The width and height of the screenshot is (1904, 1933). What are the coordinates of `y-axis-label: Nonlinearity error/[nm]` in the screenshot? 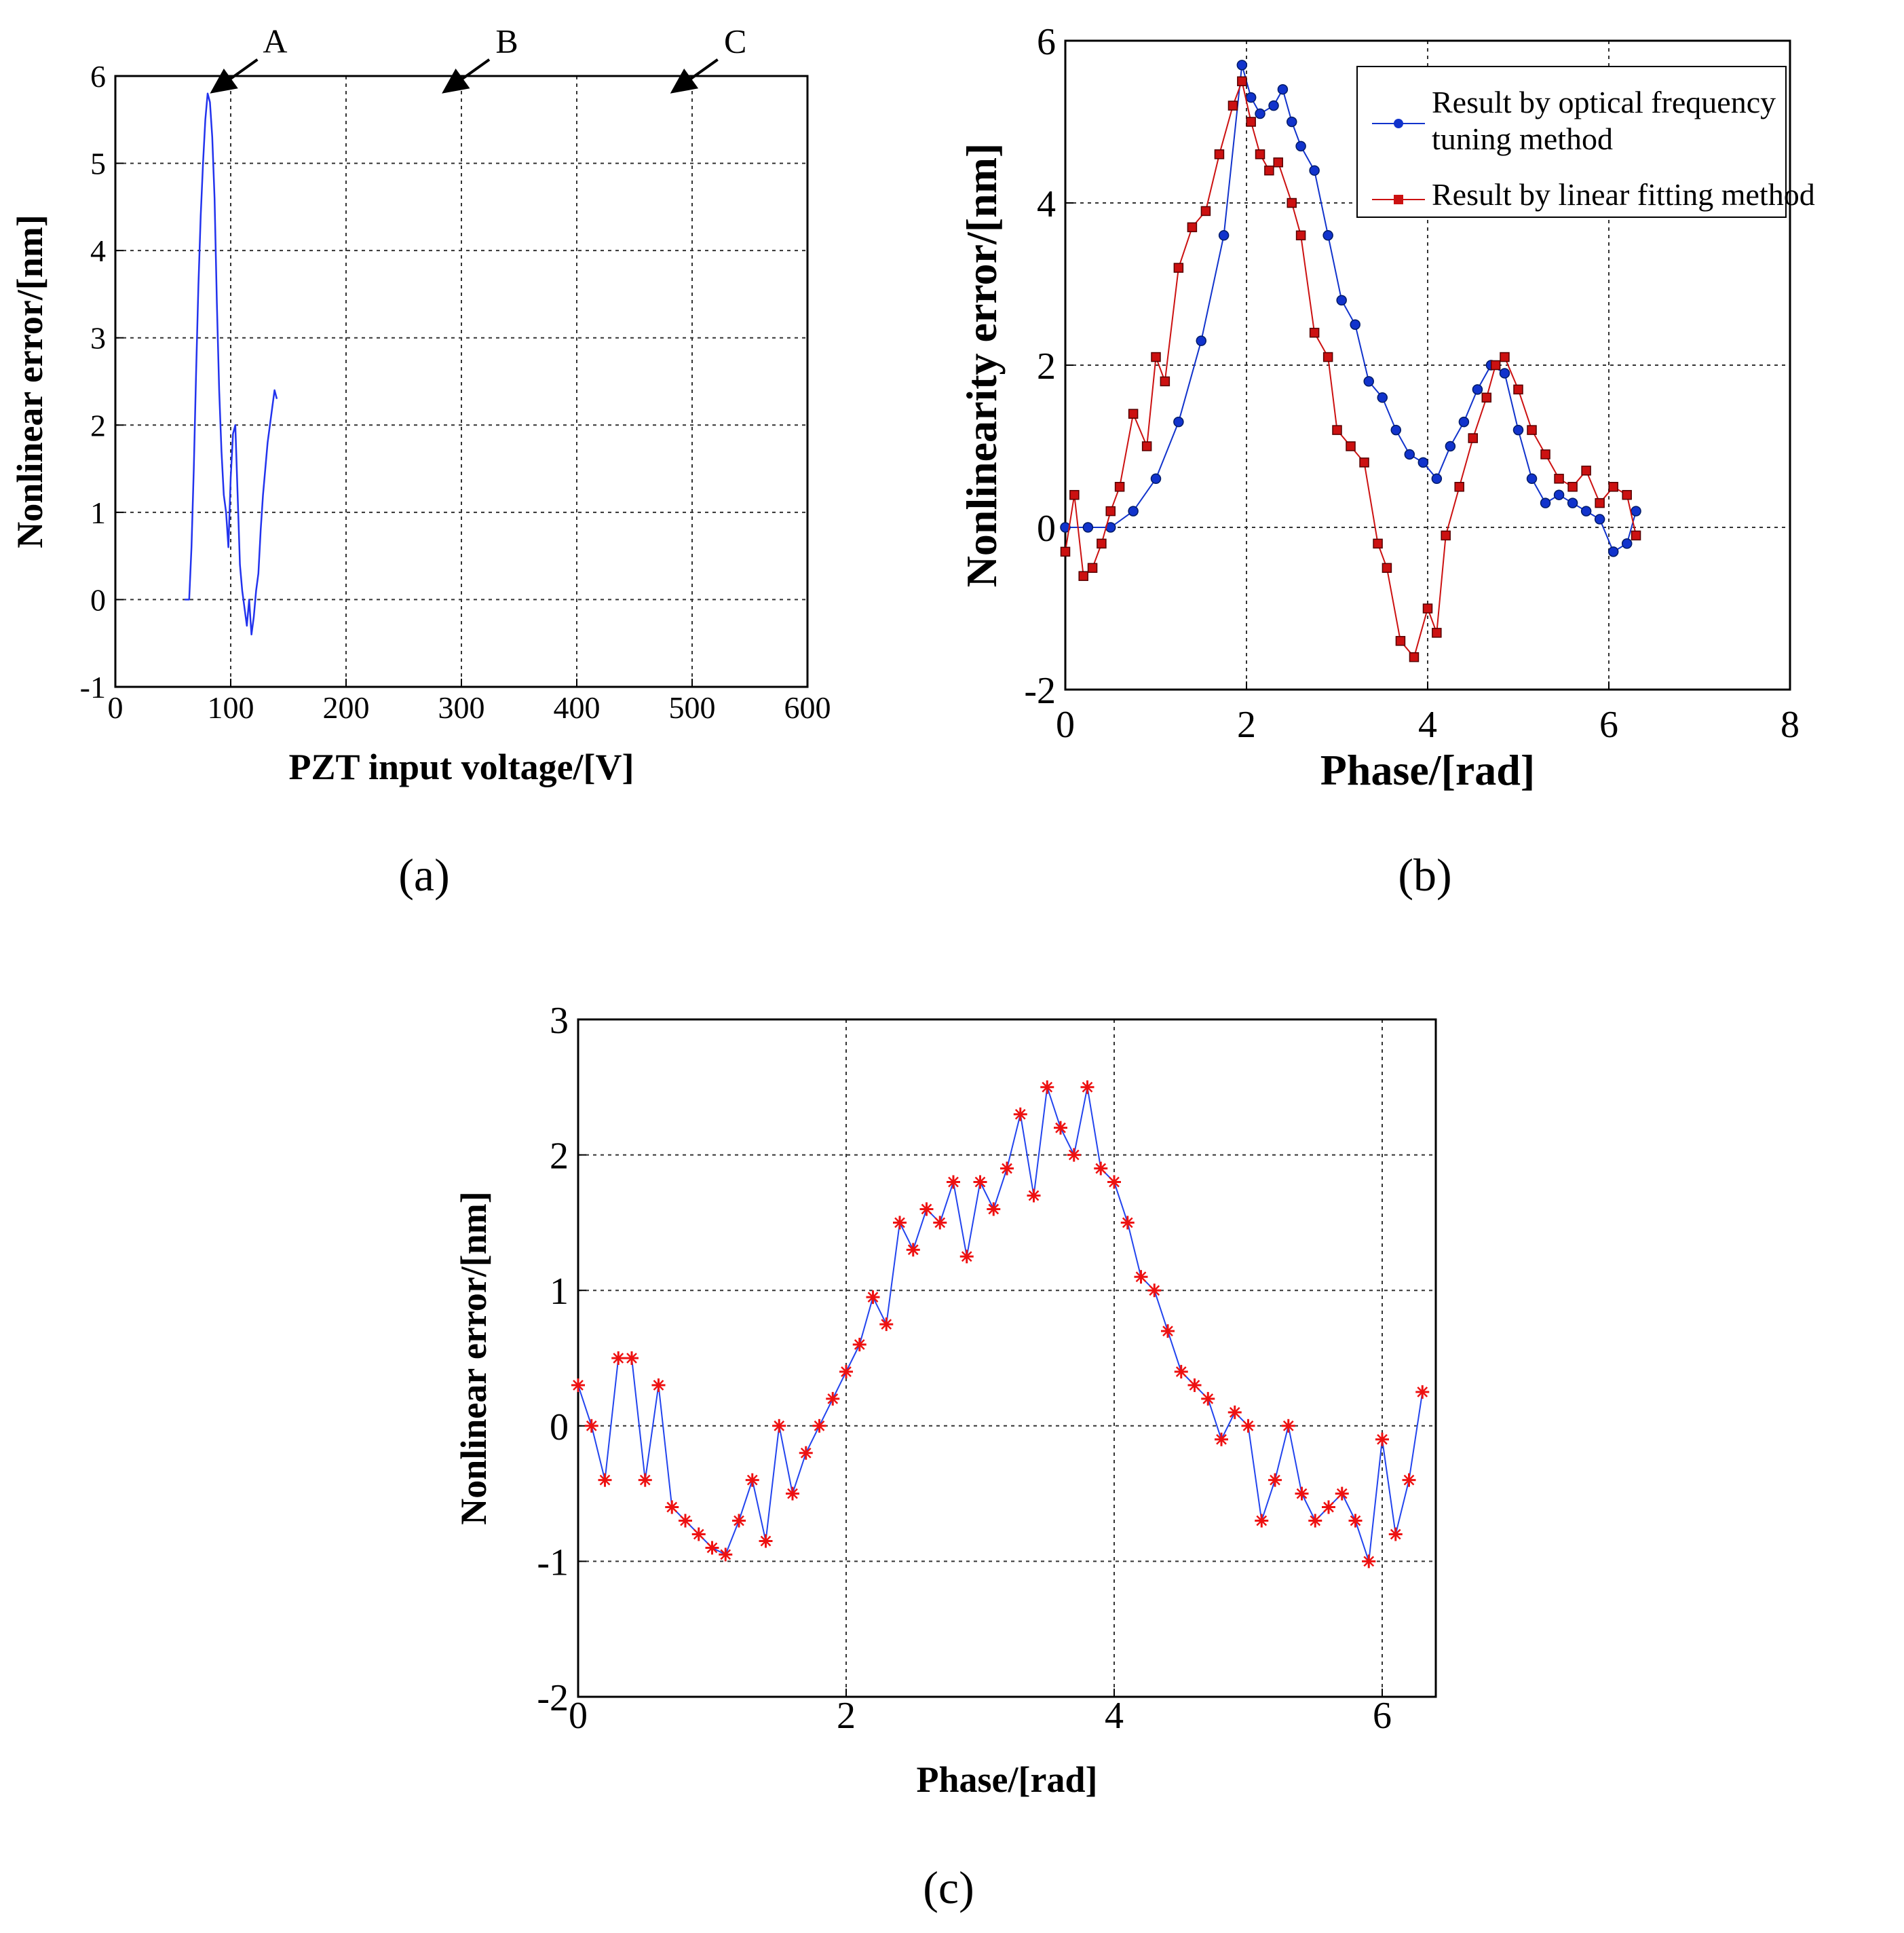 It's located at (981, 365).